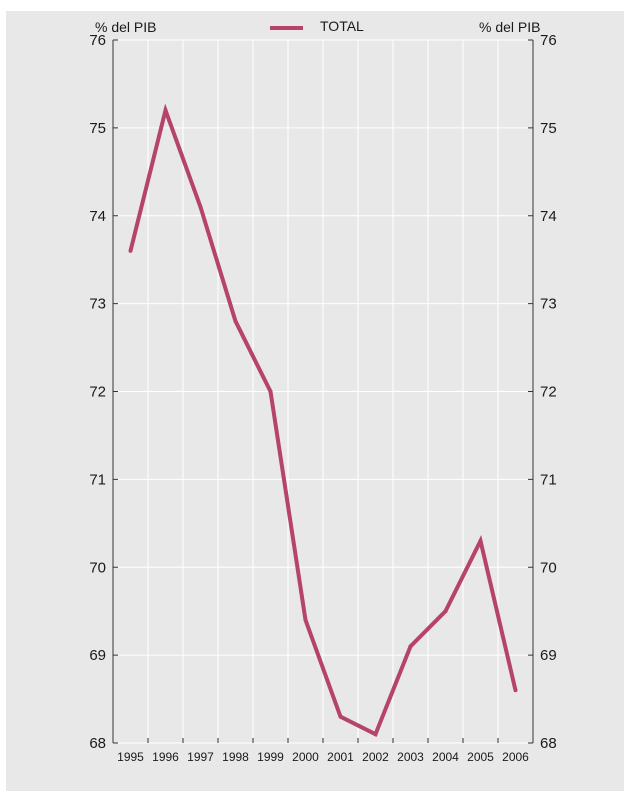 This screenshot has width=629, height=796. I want to click on y-tick-label-left: 76, so click(97, 40).